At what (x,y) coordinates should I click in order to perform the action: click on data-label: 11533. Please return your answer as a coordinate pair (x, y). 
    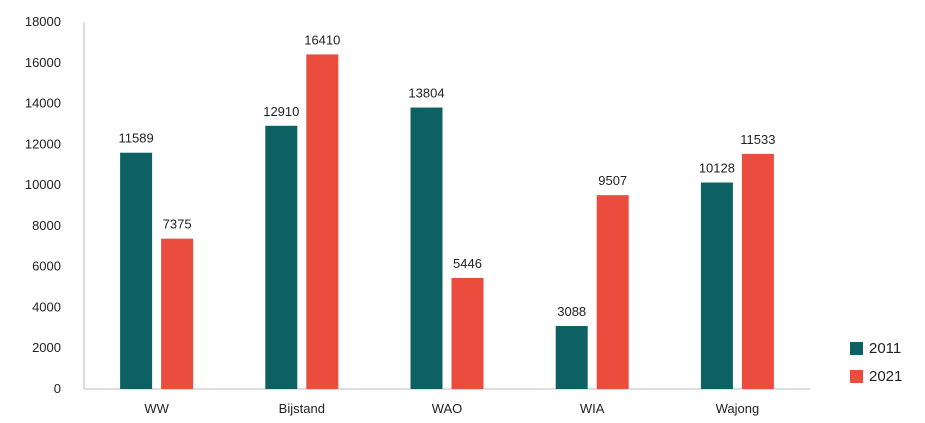
    Looking at the image, I should click on (757, 139).